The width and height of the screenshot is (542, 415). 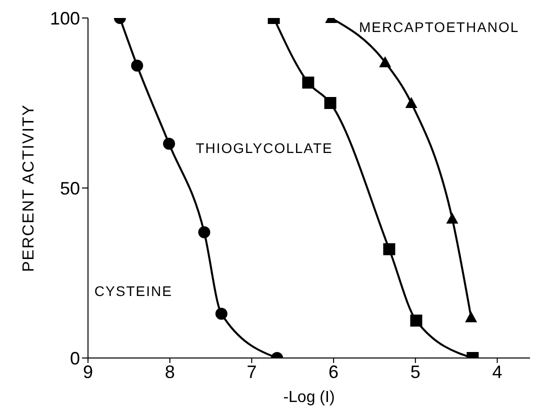 What do you see at coordinates (133, 290) in the screenshot?
I see `text: CYSTEINE` at bounding box center [133, 290].